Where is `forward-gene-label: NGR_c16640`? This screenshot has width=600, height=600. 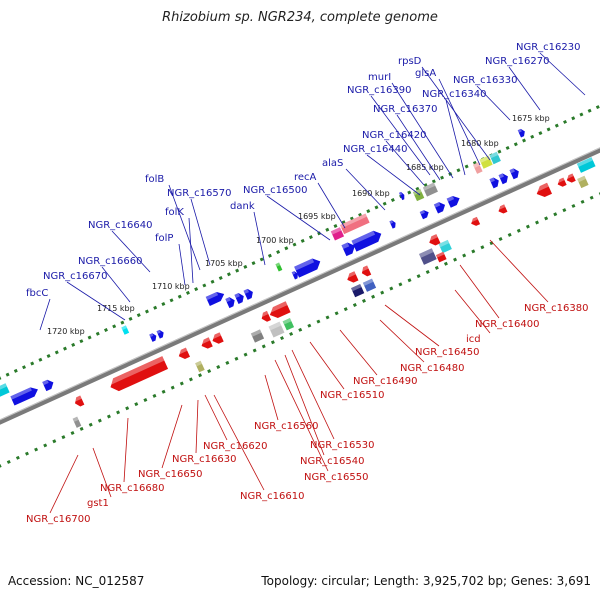 forward-gene-label: NGR_c16640 is located at coordinates (120, 225).